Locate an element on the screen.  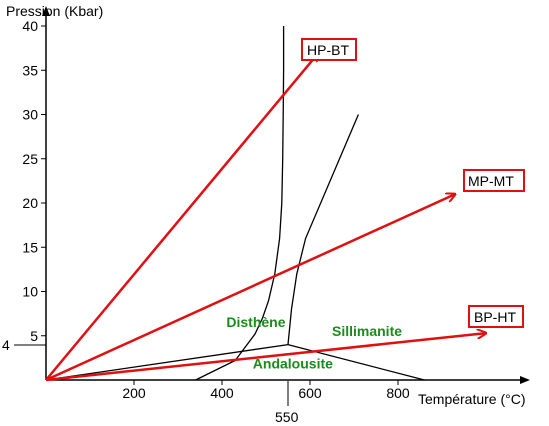
mp-mt-box: MP-MT is located at coordinates (494, 180).